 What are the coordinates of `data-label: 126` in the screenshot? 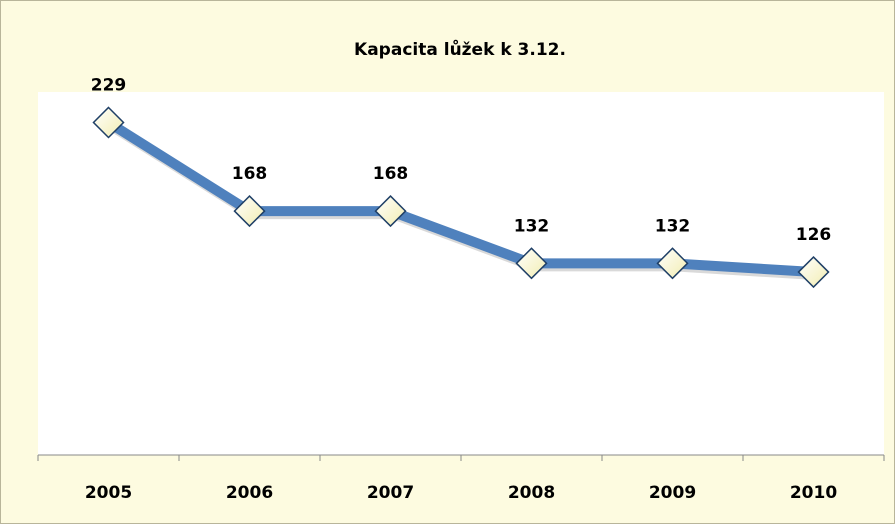 It's located at (814, 235).